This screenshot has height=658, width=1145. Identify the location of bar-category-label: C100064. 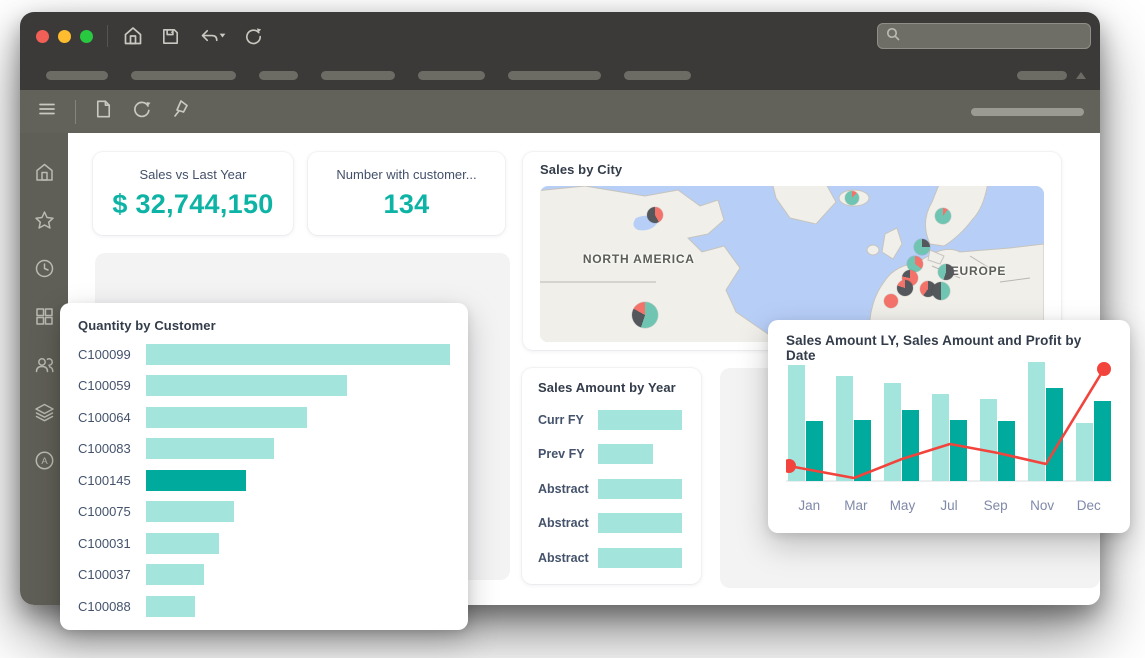
(104, 417).